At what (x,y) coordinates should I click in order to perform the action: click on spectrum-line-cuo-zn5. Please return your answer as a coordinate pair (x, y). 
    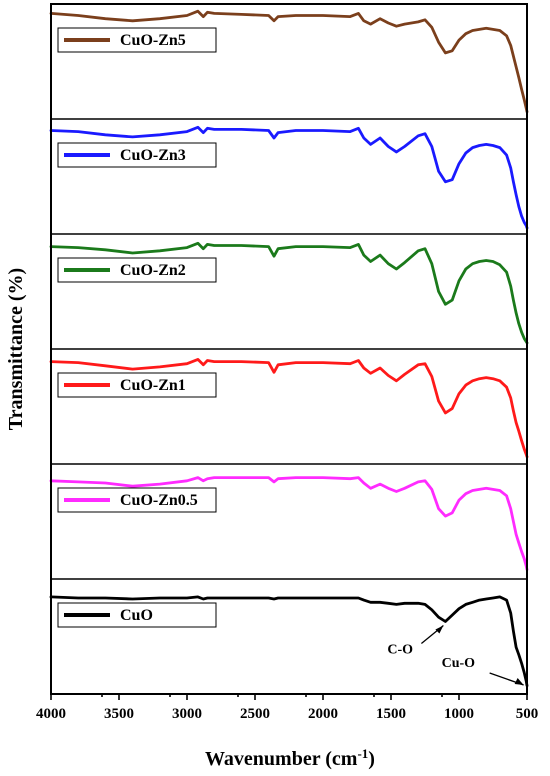
    Looking at the image, I should click on (289, 61).